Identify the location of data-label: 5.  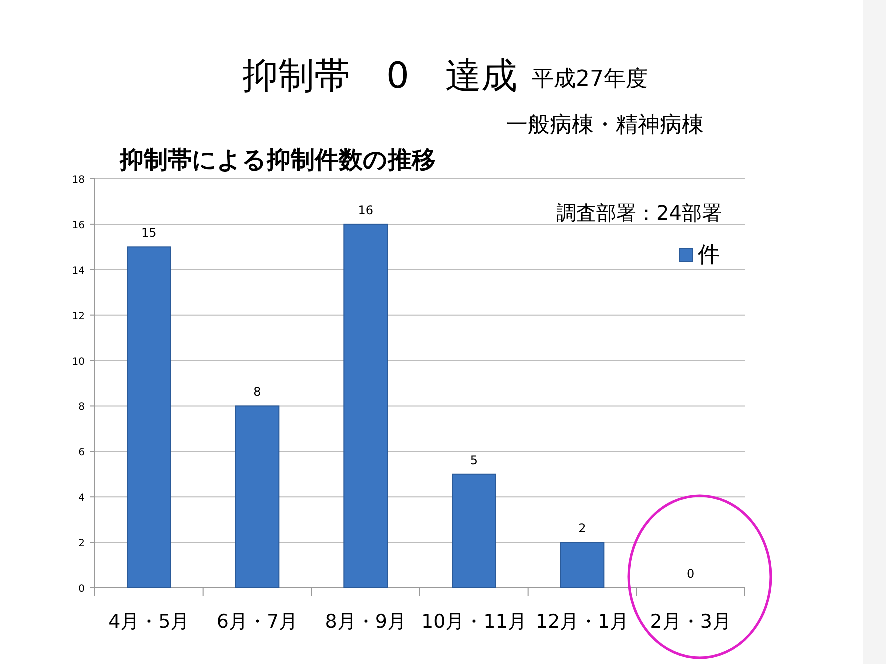
(474, 460).